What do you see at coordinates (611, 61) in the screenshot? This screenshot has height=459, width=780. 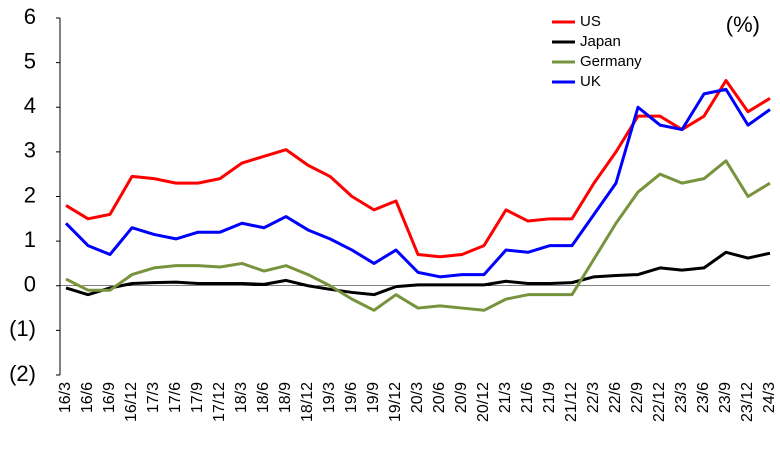 I see `legend-label: Germany` at bounding box center [611, 61].